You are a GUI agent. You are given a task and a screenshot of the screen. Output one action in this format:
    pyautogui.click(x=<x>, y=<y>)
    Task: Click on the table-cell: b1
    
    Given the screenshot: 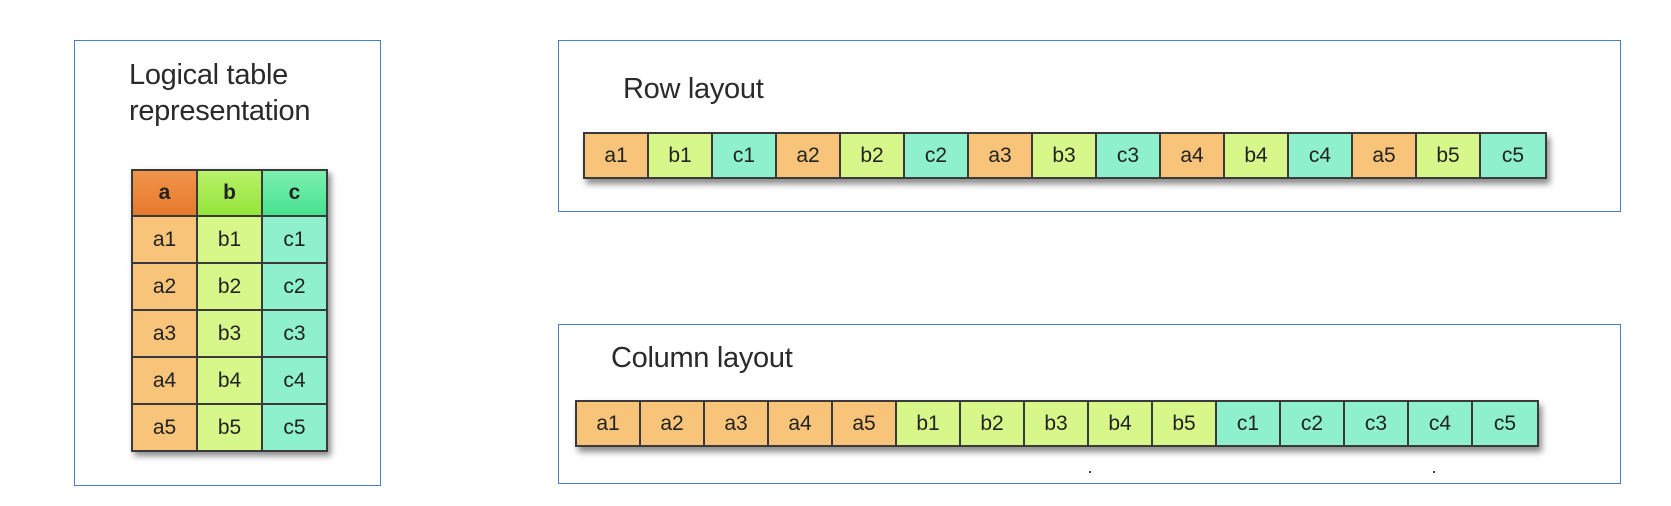 What is the action you would take?
    pyautogui.click(x=229, y=239)
    